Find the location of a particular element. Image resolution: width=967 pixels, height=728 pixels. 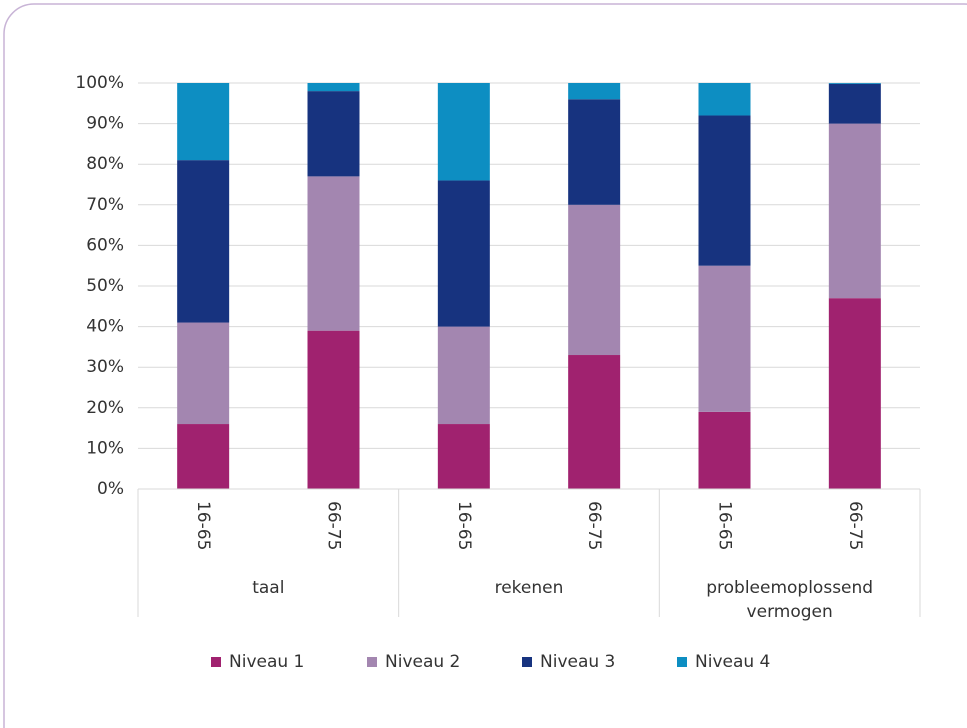

legend-label: Niveau 4 is located at coordinates (732, 662).